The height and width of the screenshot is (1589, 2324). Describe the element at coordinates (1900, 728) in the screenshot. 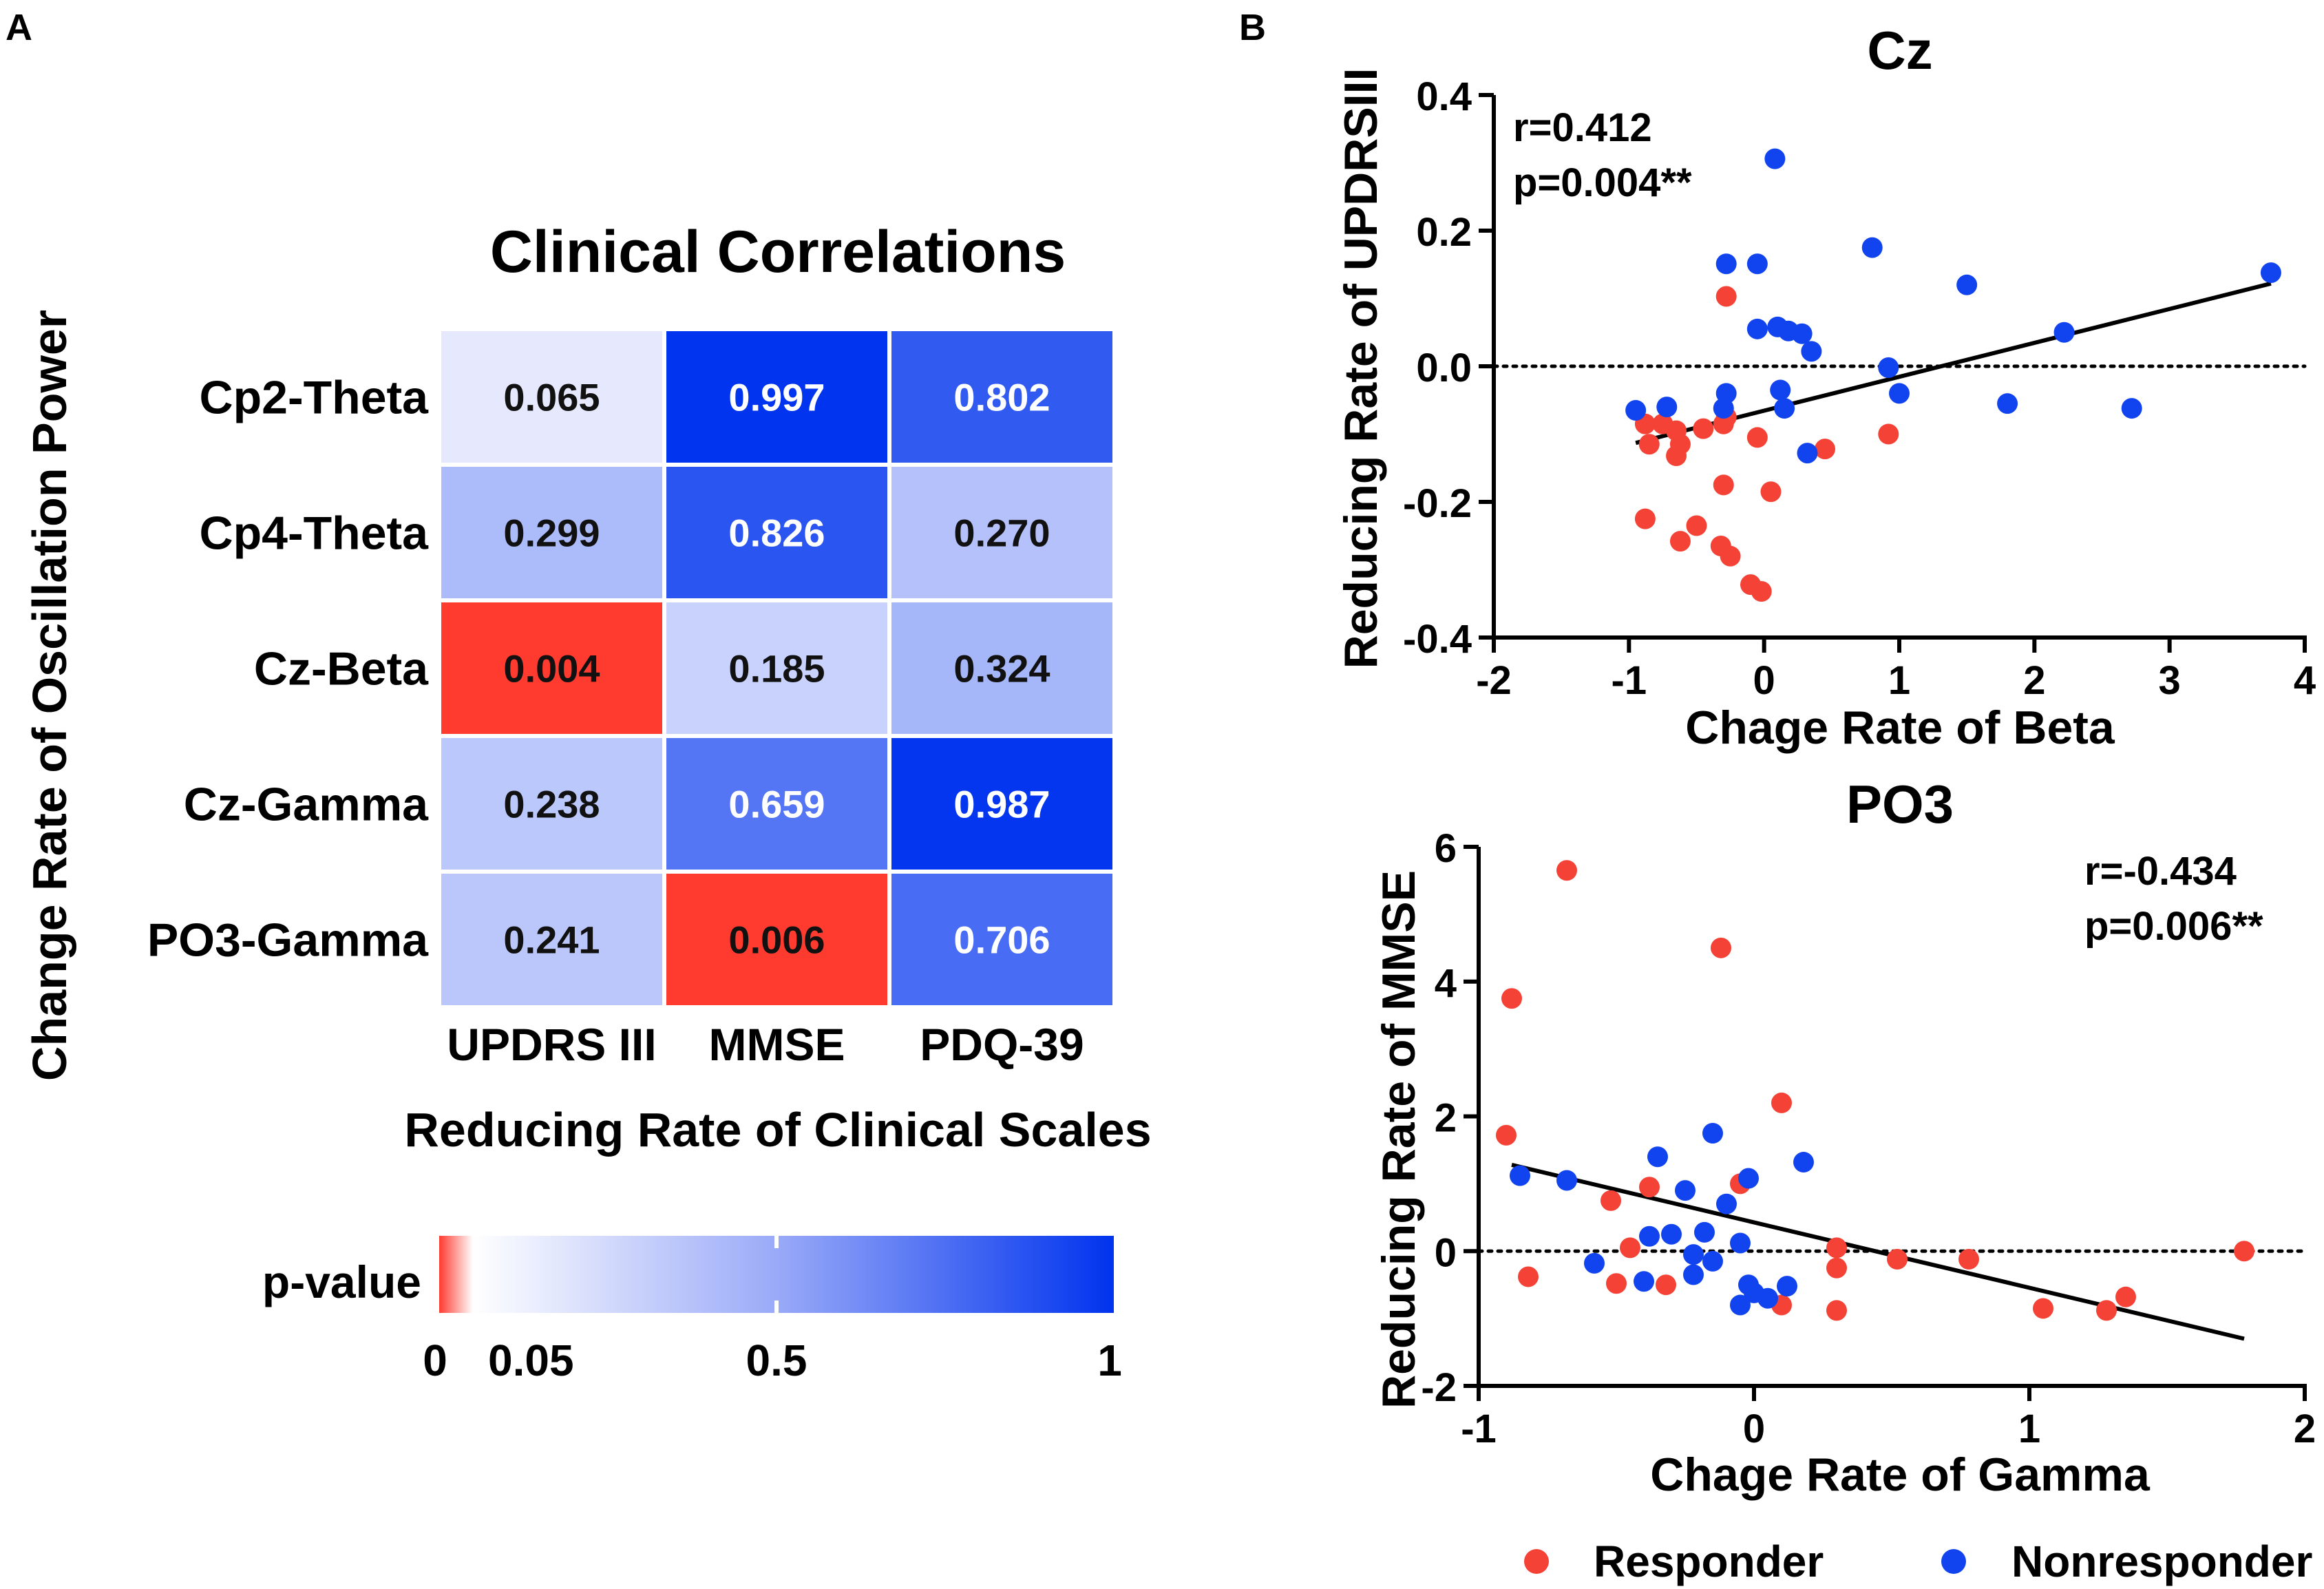

I see `scatter-cz-x-axis-label: Chage Rate of Beta` at that location.